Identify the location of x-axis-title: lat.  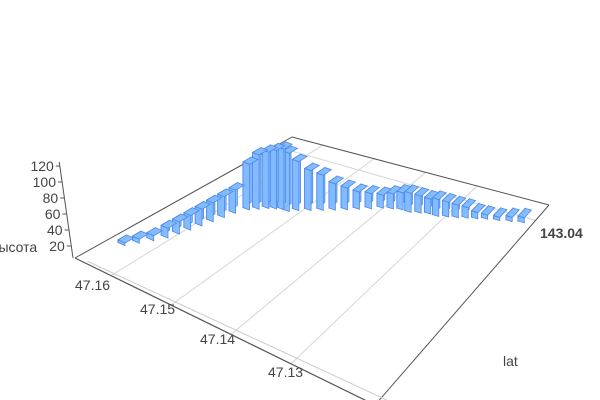
(510, 361).